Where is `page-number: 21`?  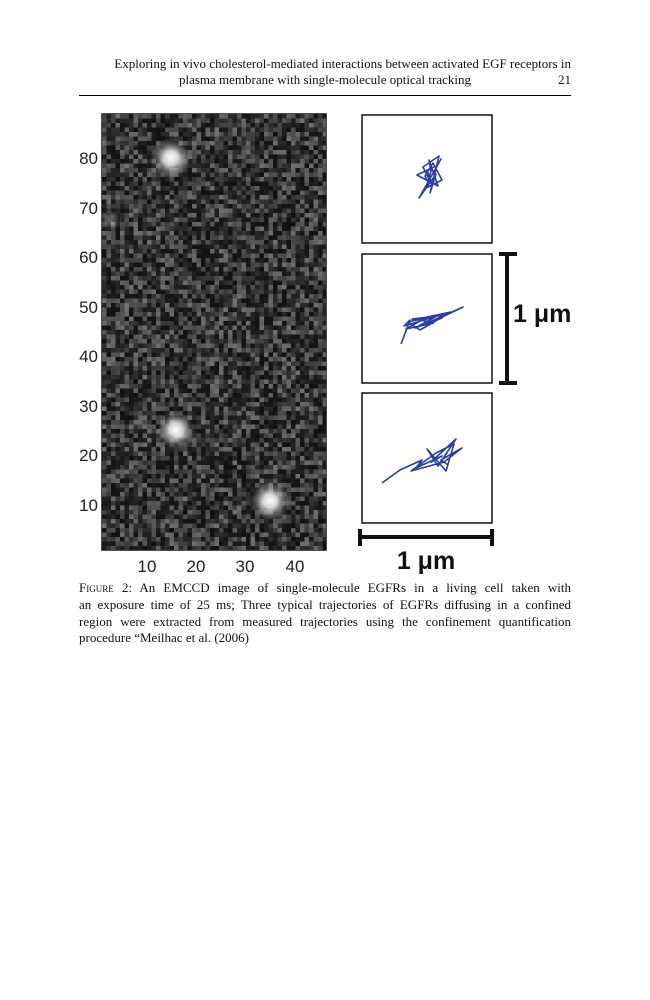 page-number: 21 is located at coordinates (564, 79).